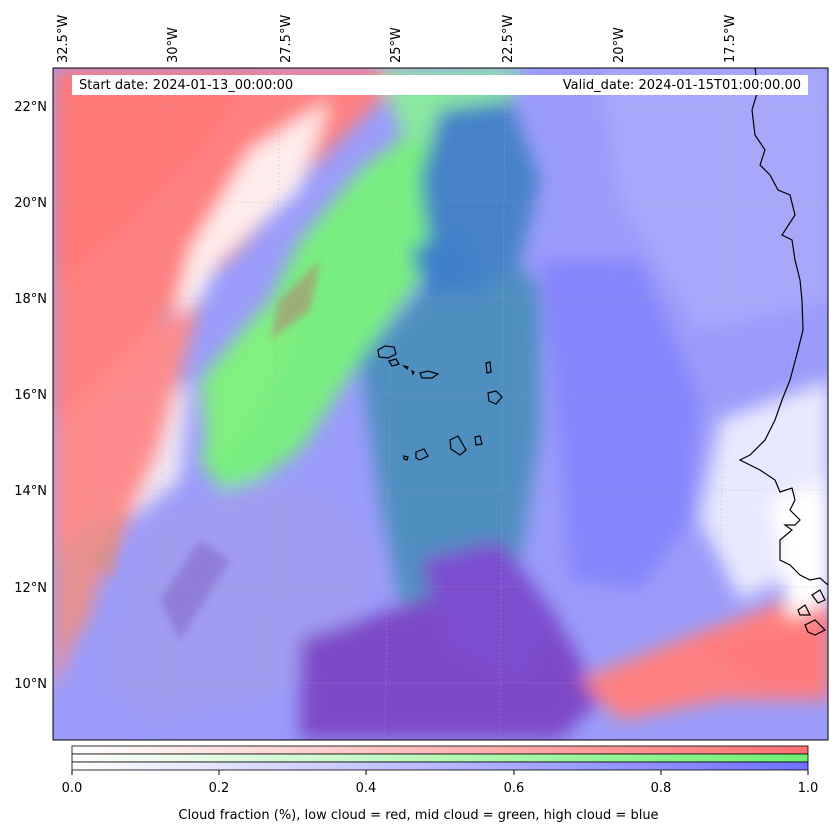 This screenshot has height=836, width=837. What do you see at coordinates (681, 85) in the screenshot?
I see `valid-date-label: Valid_date: 2024-01-15T01:00:00.00` at bounding box center [681, 85].